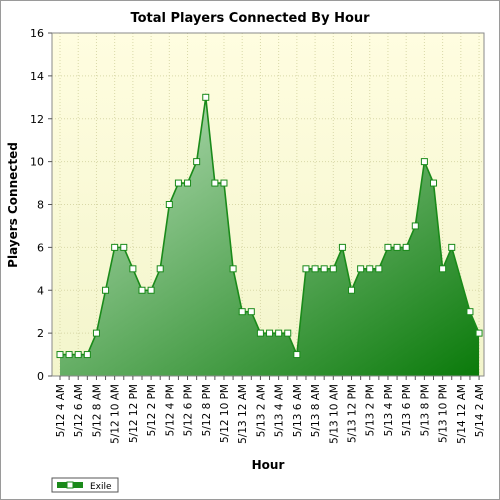  What do you see at coordinates (243, 414) in the screenshot?
I see `x-tick-label: 5/13 12 AM` at bounding box center [243, 414].